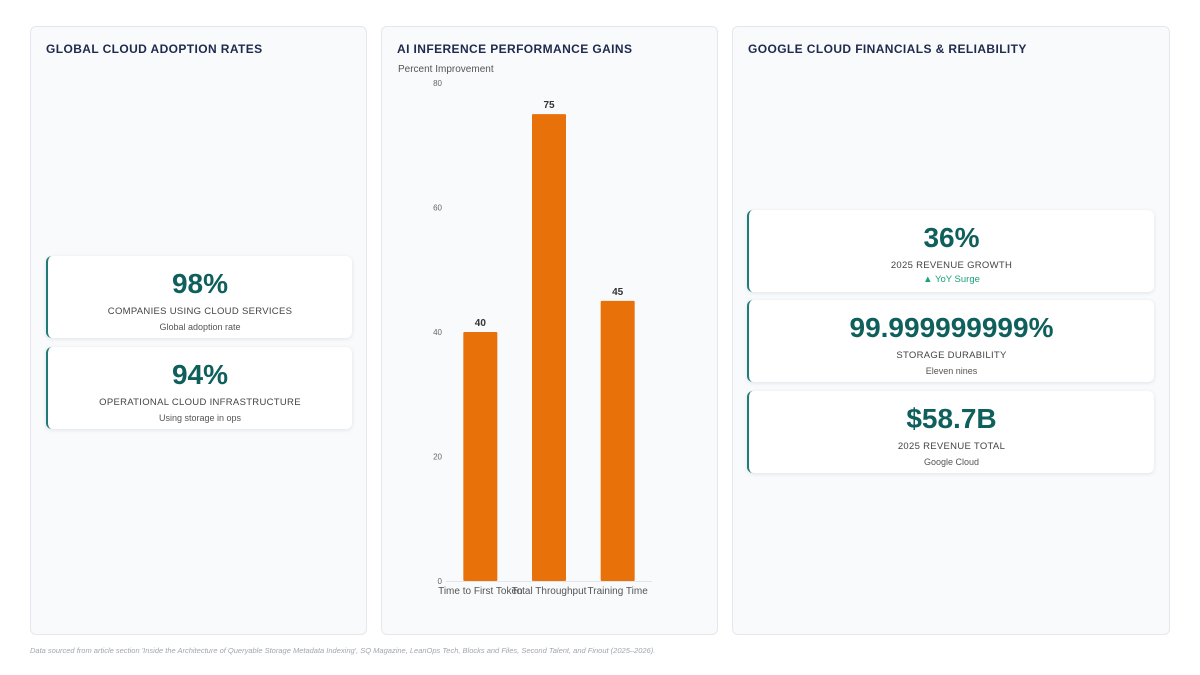  I want to click on stat-sub: Using storage in ops, so click(200, 418).